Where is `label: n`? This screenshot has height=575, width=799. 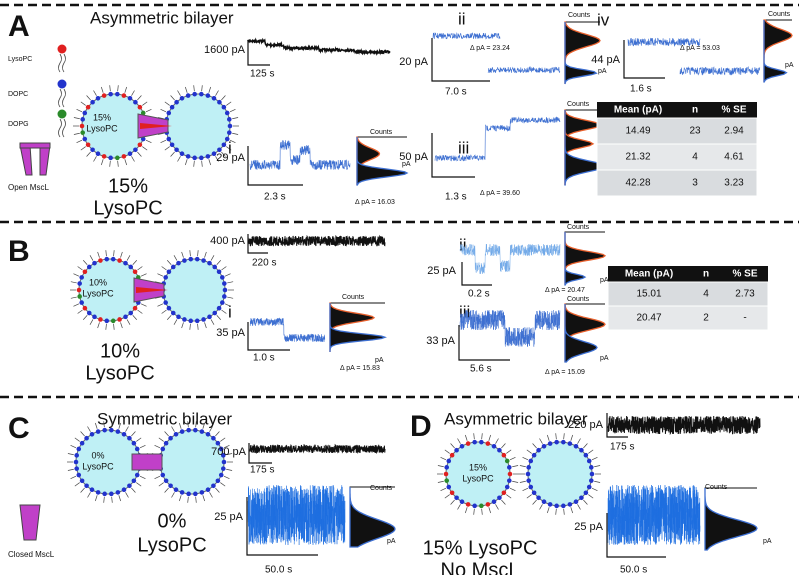
label: n is located at coordinates (706, 274).